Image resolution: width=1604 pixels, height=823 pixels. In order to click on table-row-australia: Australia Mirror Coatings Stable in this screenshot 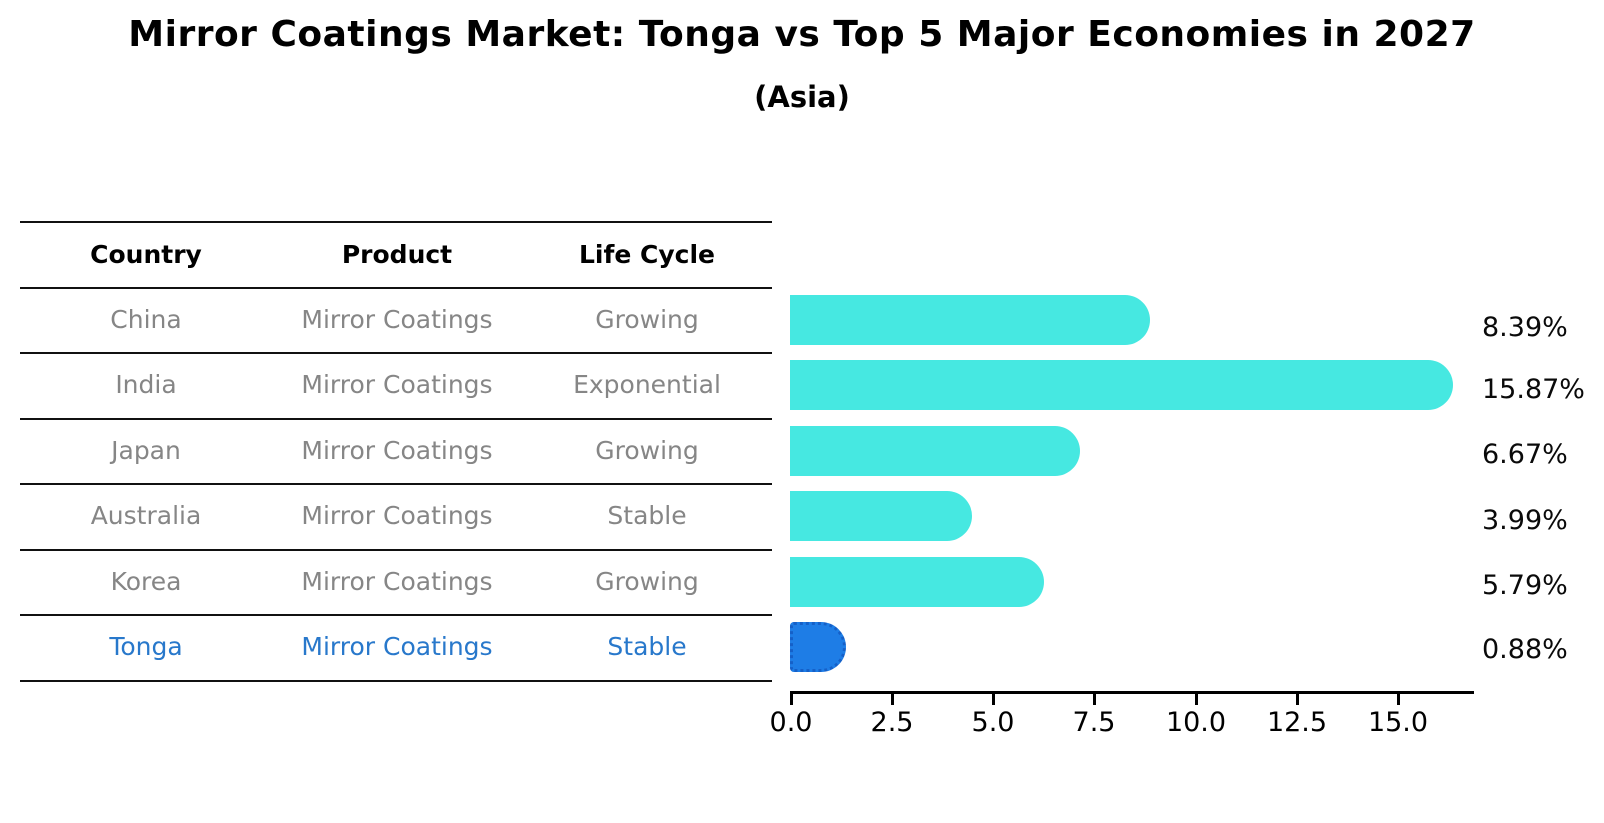, I will do `click(396, 515)`.